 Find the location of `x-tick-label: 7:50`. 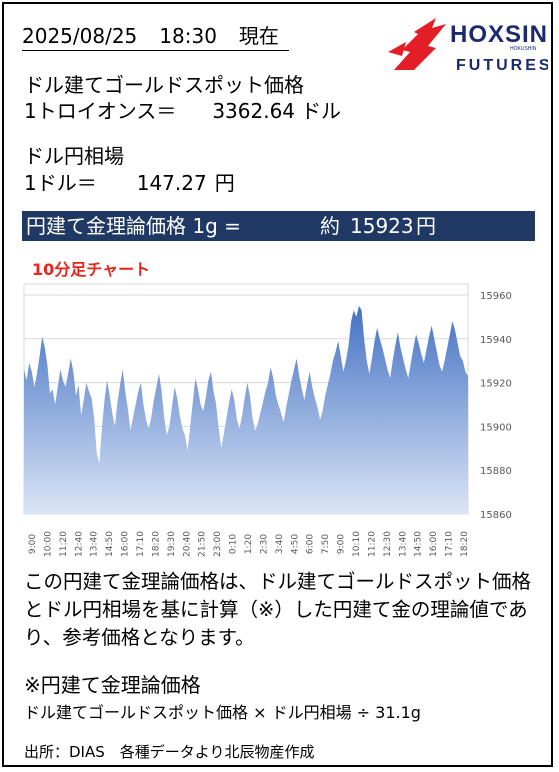

x-tick-label: 7:50 is located at coordinates (326, 544).